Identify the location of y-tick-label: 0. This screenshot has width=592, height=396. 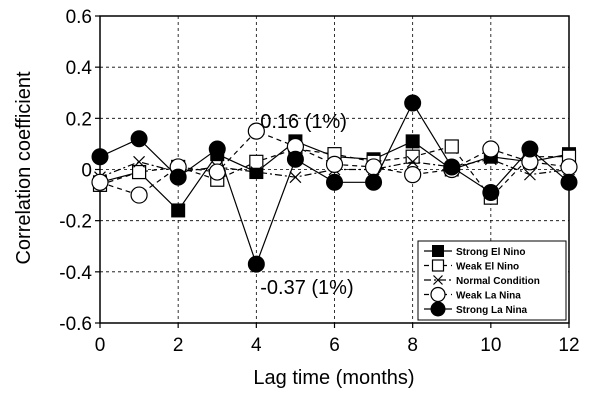
(86, 171).